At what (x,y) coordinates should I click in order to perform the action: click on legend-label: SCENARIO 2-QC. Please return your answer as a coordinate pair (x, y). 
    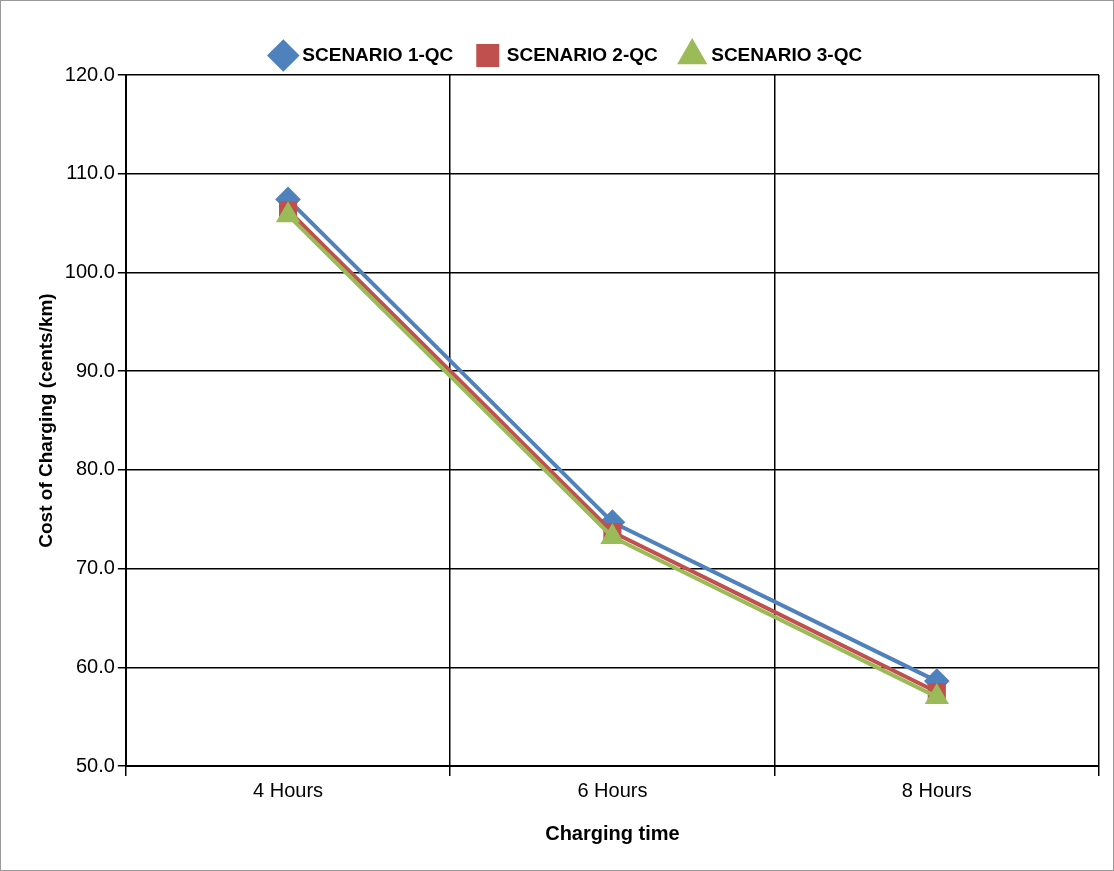
    Looking at the image, I should click on (582, 54).